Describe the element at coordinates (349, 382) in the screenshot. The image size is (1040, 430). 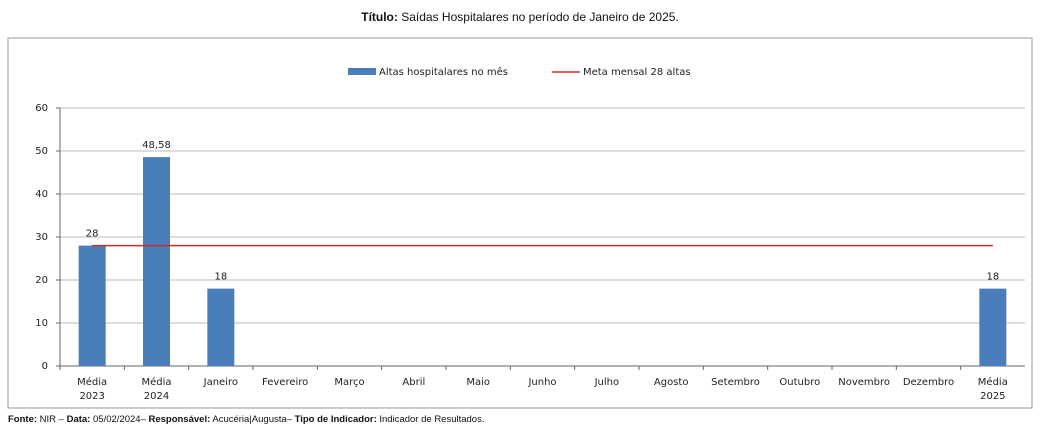
I see `x-tick-label: Março` at that location.